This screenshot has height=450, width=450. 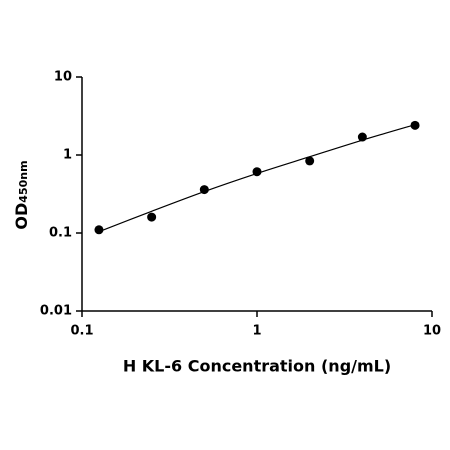 What do you see at coordinates (432, 331) in the screenshot?
I see `x-tick-label: 10` at bounding box center [432, 331].